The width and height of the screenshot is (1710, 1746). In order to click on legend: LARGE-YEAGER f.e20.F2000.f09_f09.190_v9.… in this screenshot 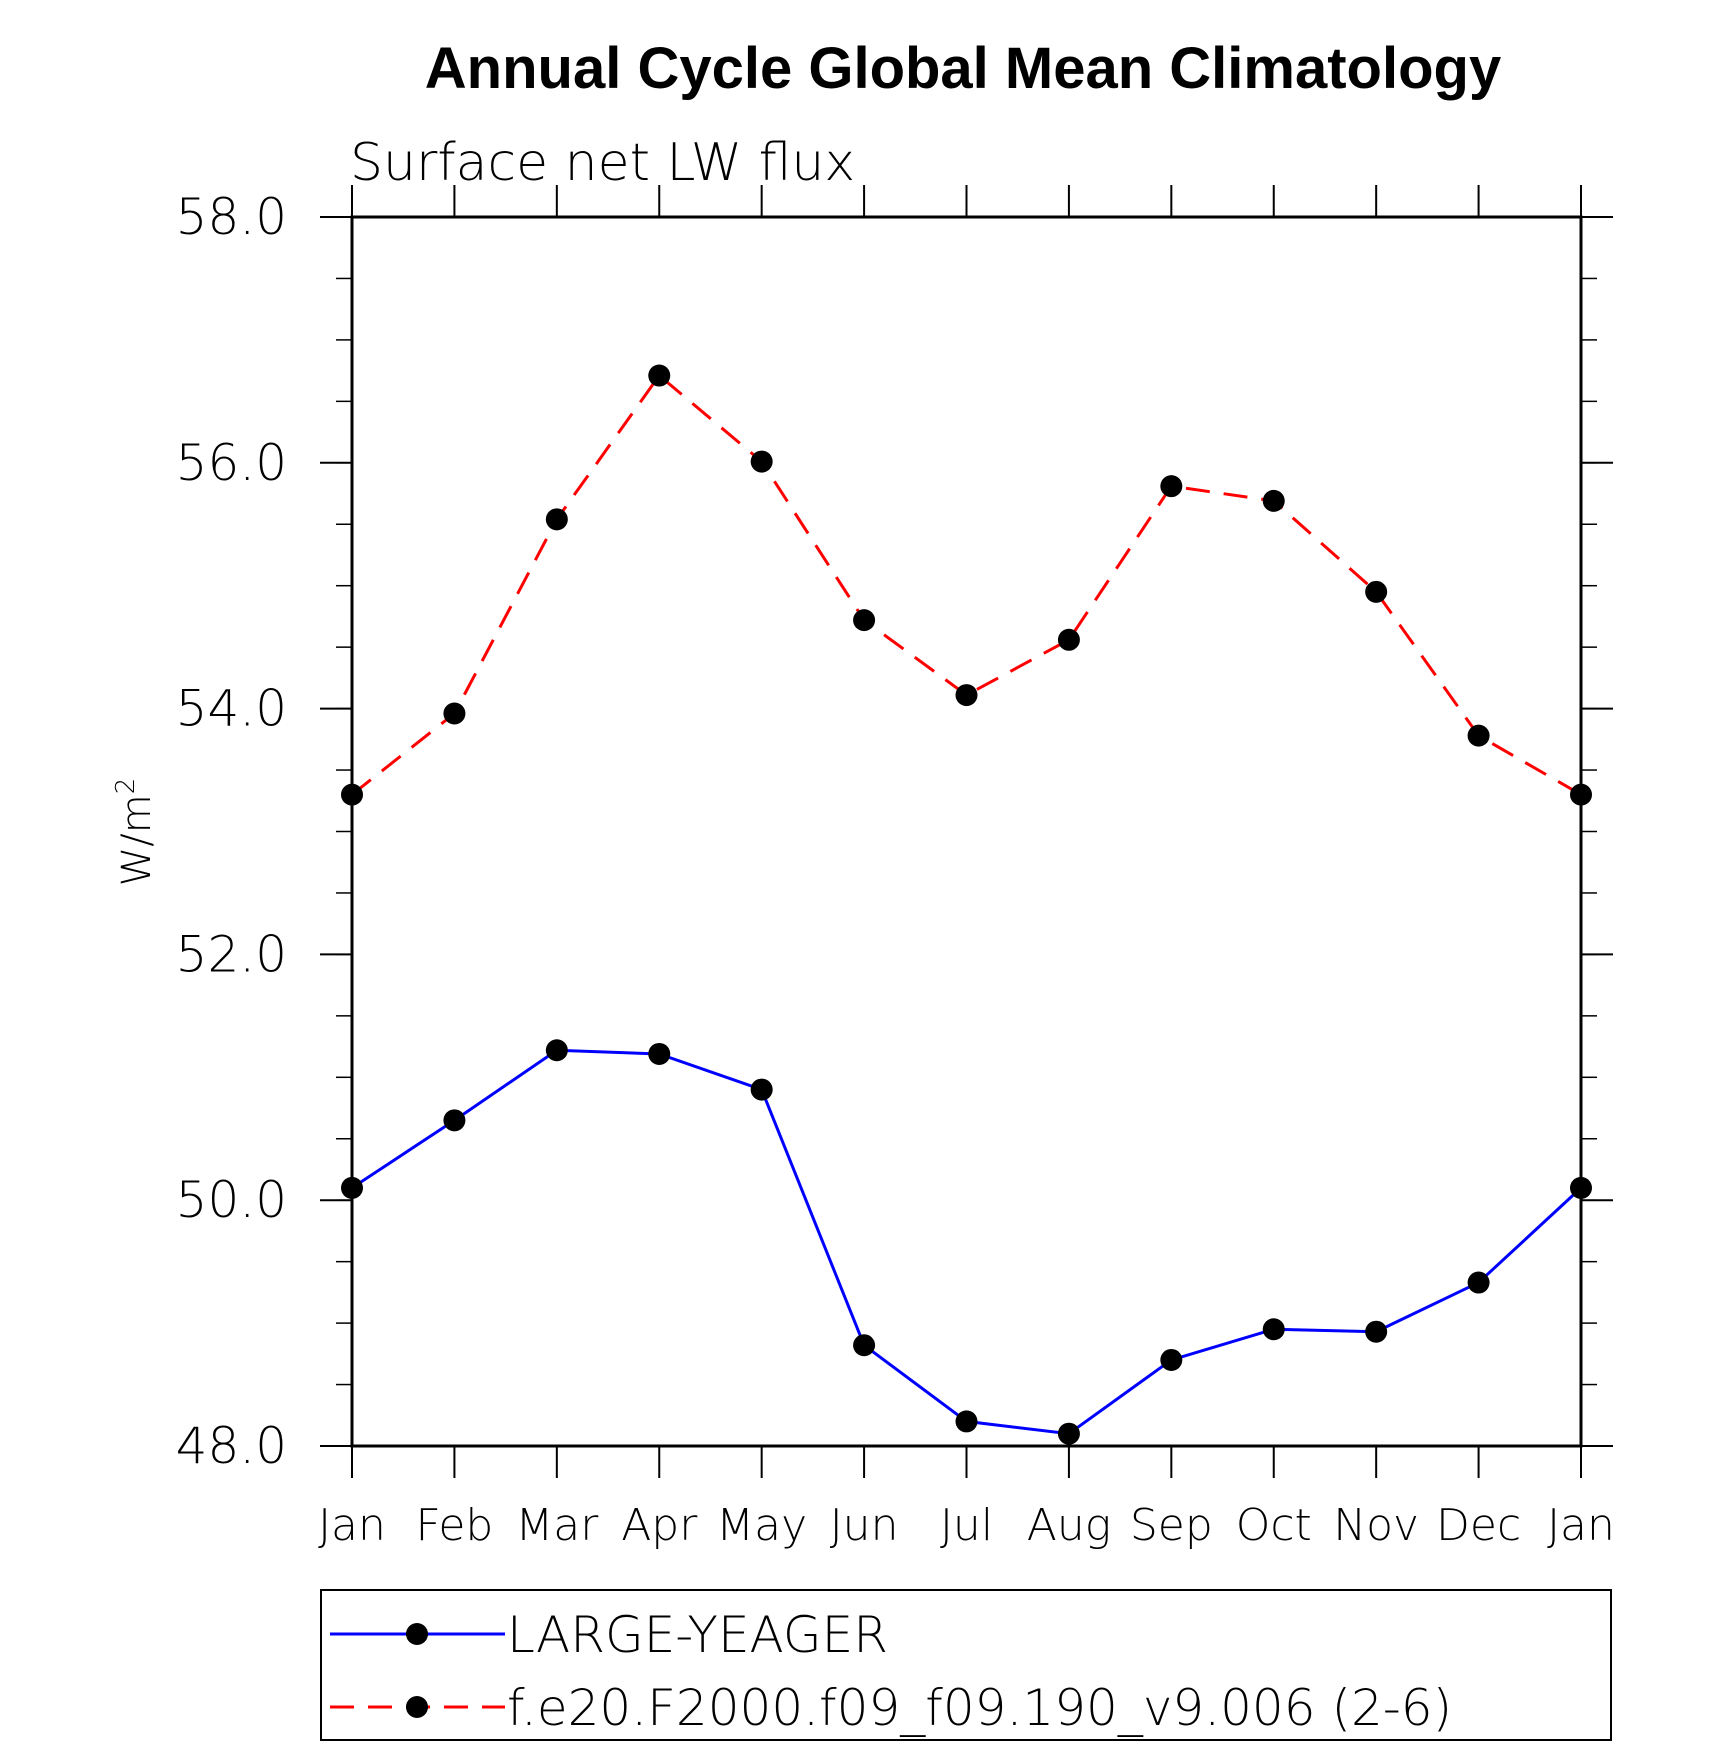, I will do `click(966, 1665)`.